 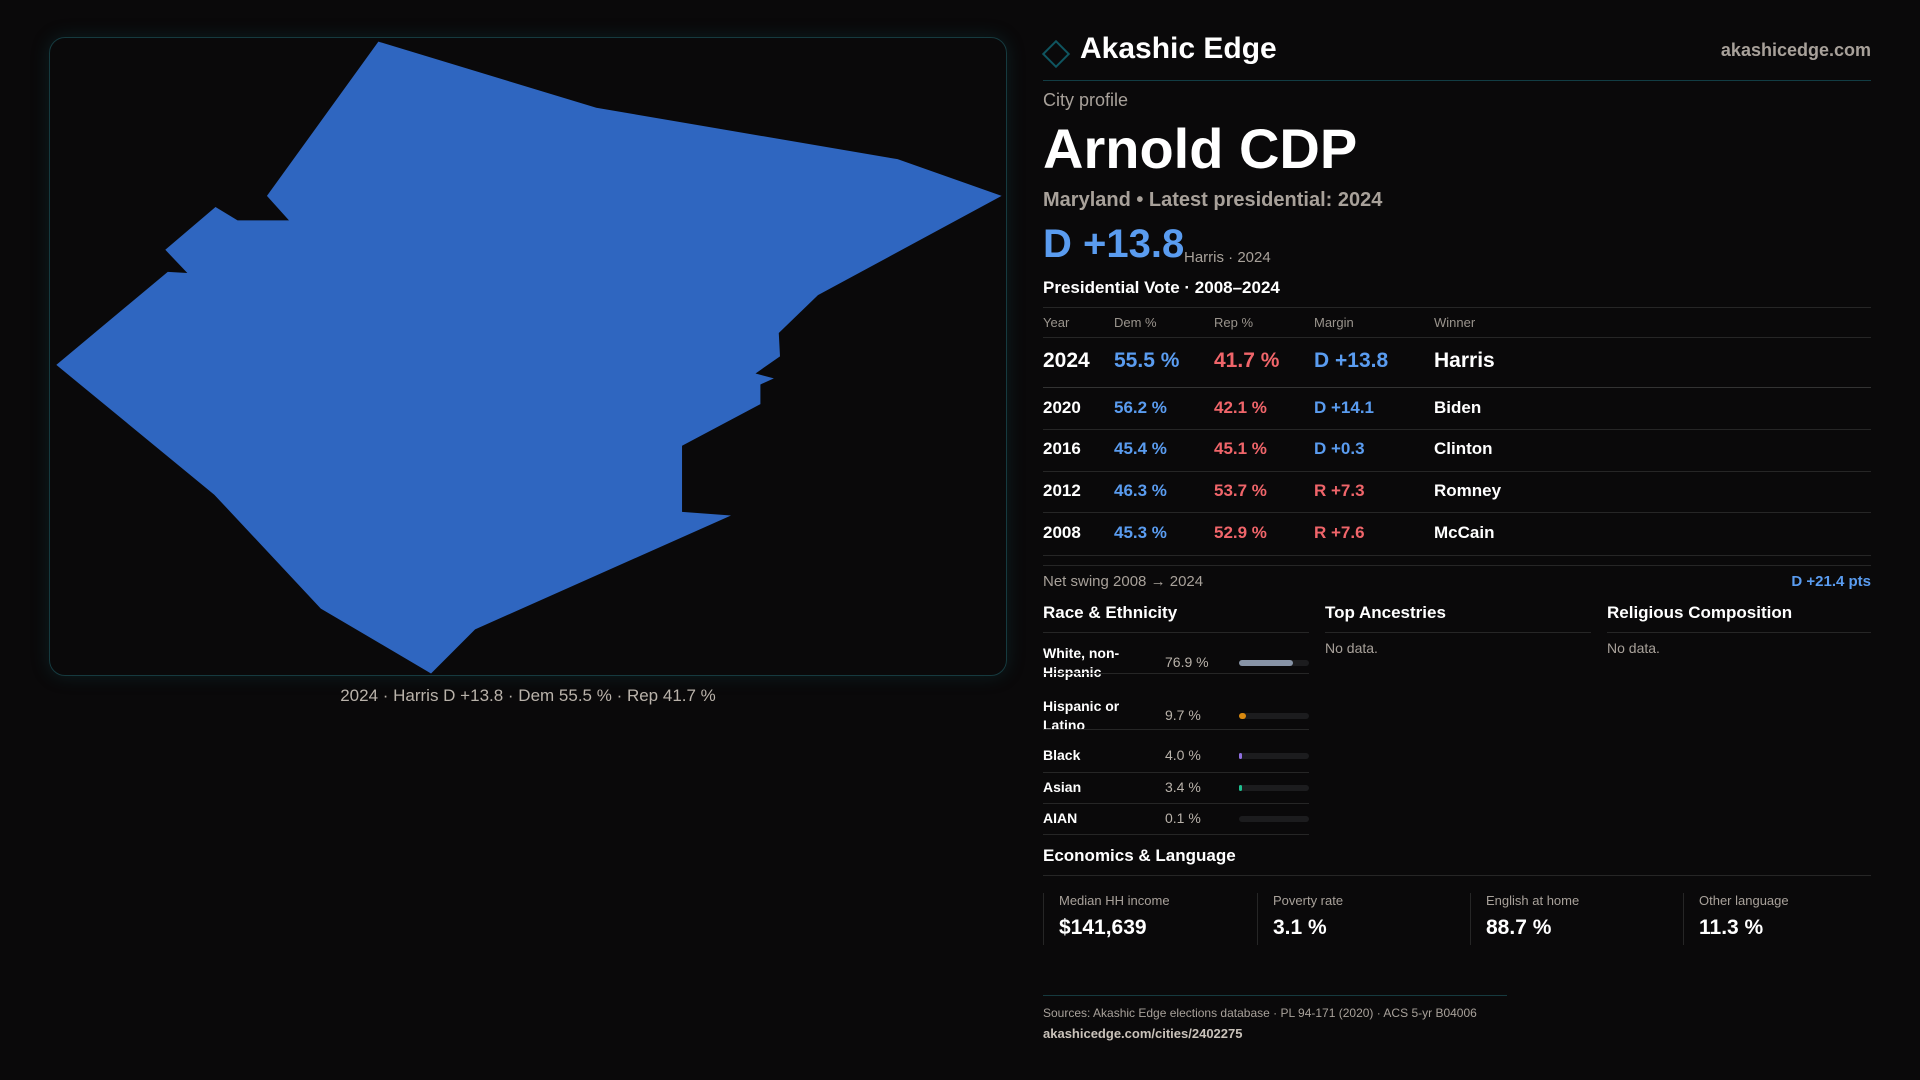 What do you see at coordinates (1086, 100) in the screenshot?
I see `page-kicker: City profile` at bounding box center [1086, 100].